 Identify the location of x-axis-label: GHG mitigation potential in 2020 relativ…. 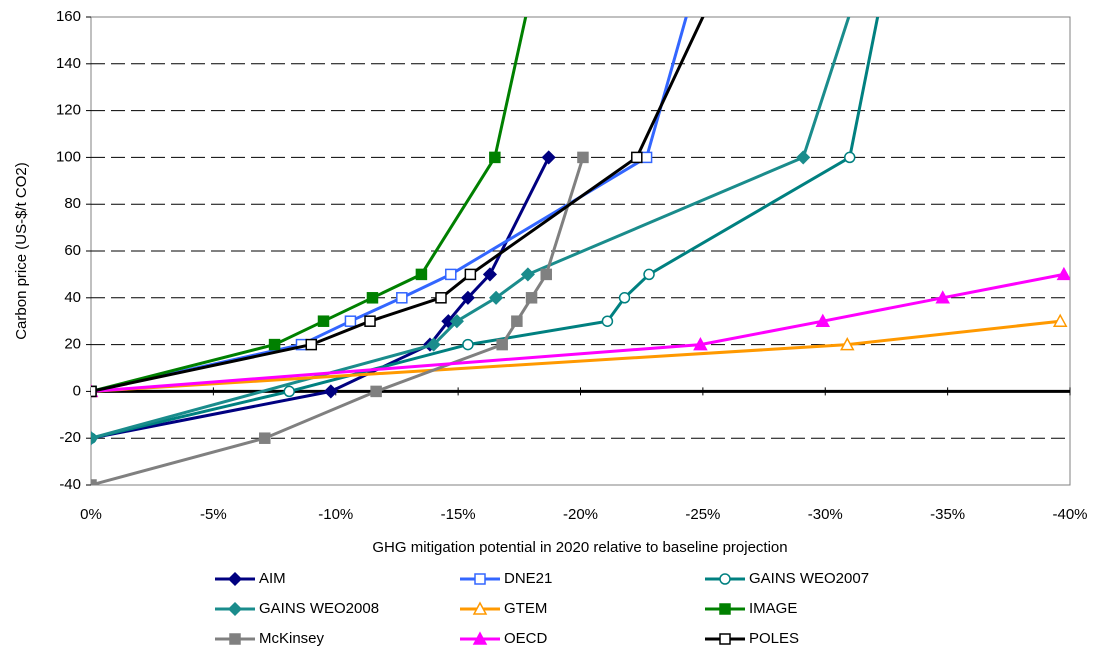
(579, 547).